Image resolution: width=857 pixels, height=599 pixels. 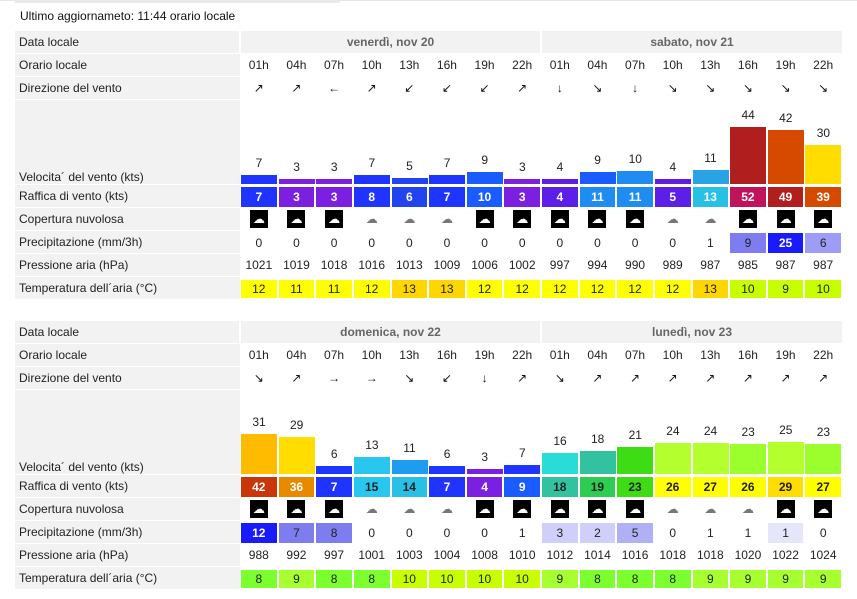 What do you see at coordinates (177, 1) in the screenshot?
I see `tab-strip` at bounding box center [177, 1].